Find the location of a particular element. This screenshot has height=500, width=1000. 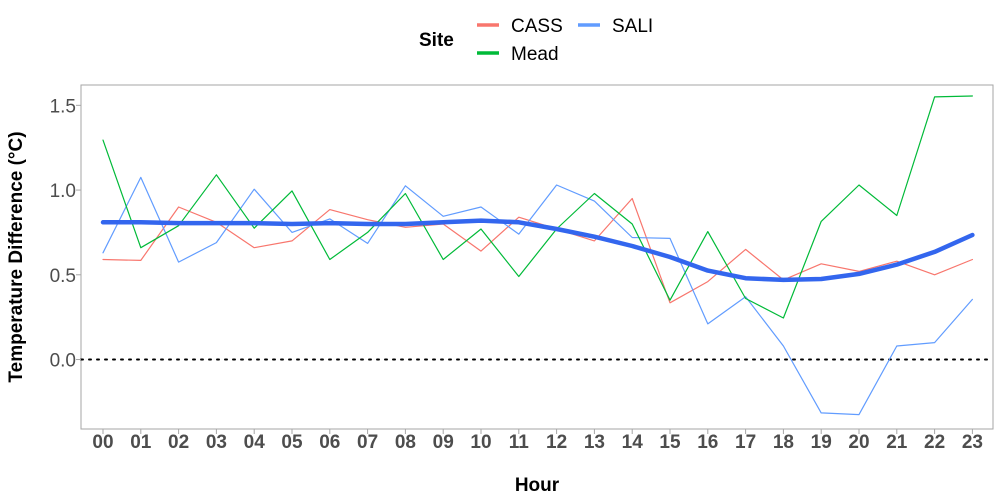

y-tick-label: 1.0 is located at coordinates (63, 191).